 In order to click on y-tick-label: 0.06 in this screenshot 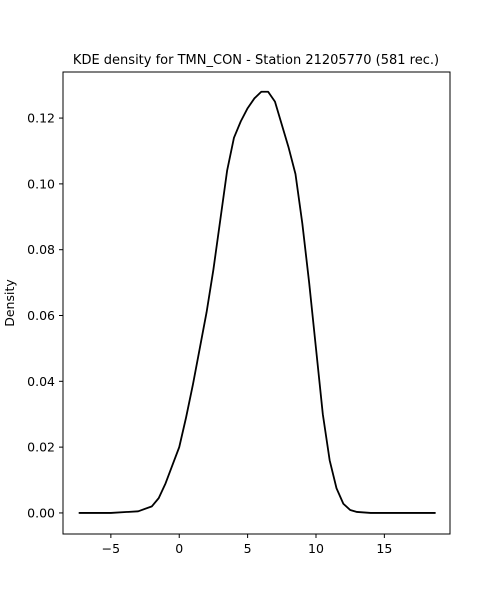, I will do `click(41, 315)`.